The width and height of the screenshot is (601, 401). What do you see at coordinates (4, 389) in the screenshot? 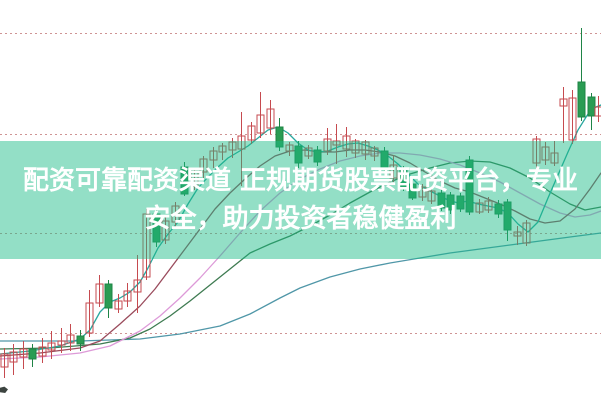
I see `corner-artifact-mark` at bounding box center [4, 389].